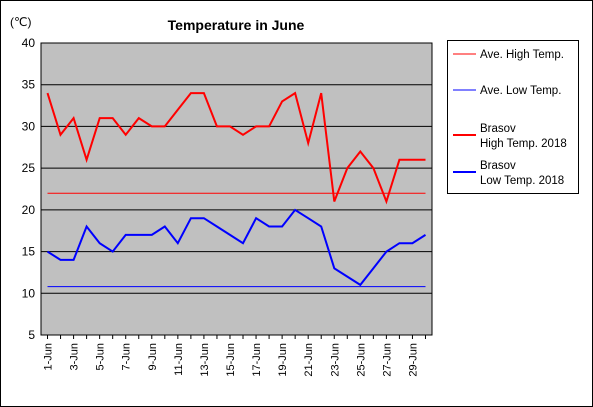 Image resolution: width=593 pixels, height=407 pixels. I want to click on x-tick-label: 1-Jun, so click(49, 357).